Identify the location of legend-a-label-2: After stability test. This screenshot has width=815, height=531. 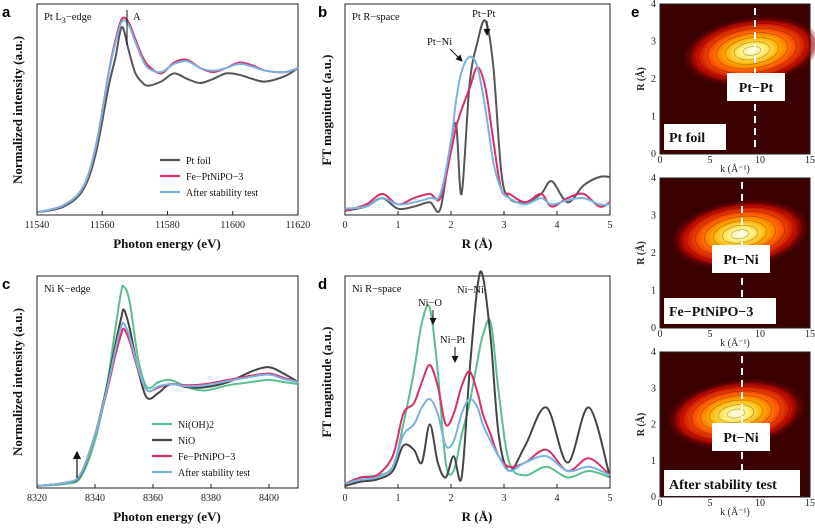
(222, 193).